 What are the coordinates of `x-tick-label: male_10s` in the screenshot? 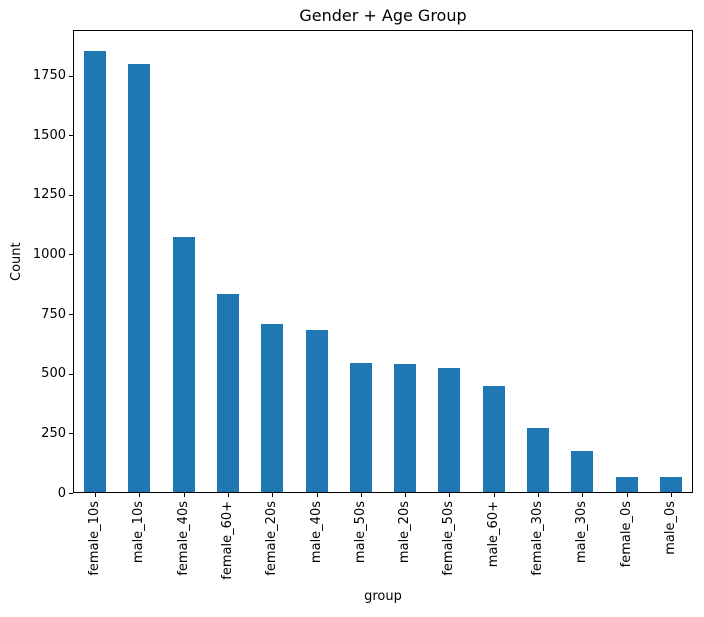 It's located at (139, 532).